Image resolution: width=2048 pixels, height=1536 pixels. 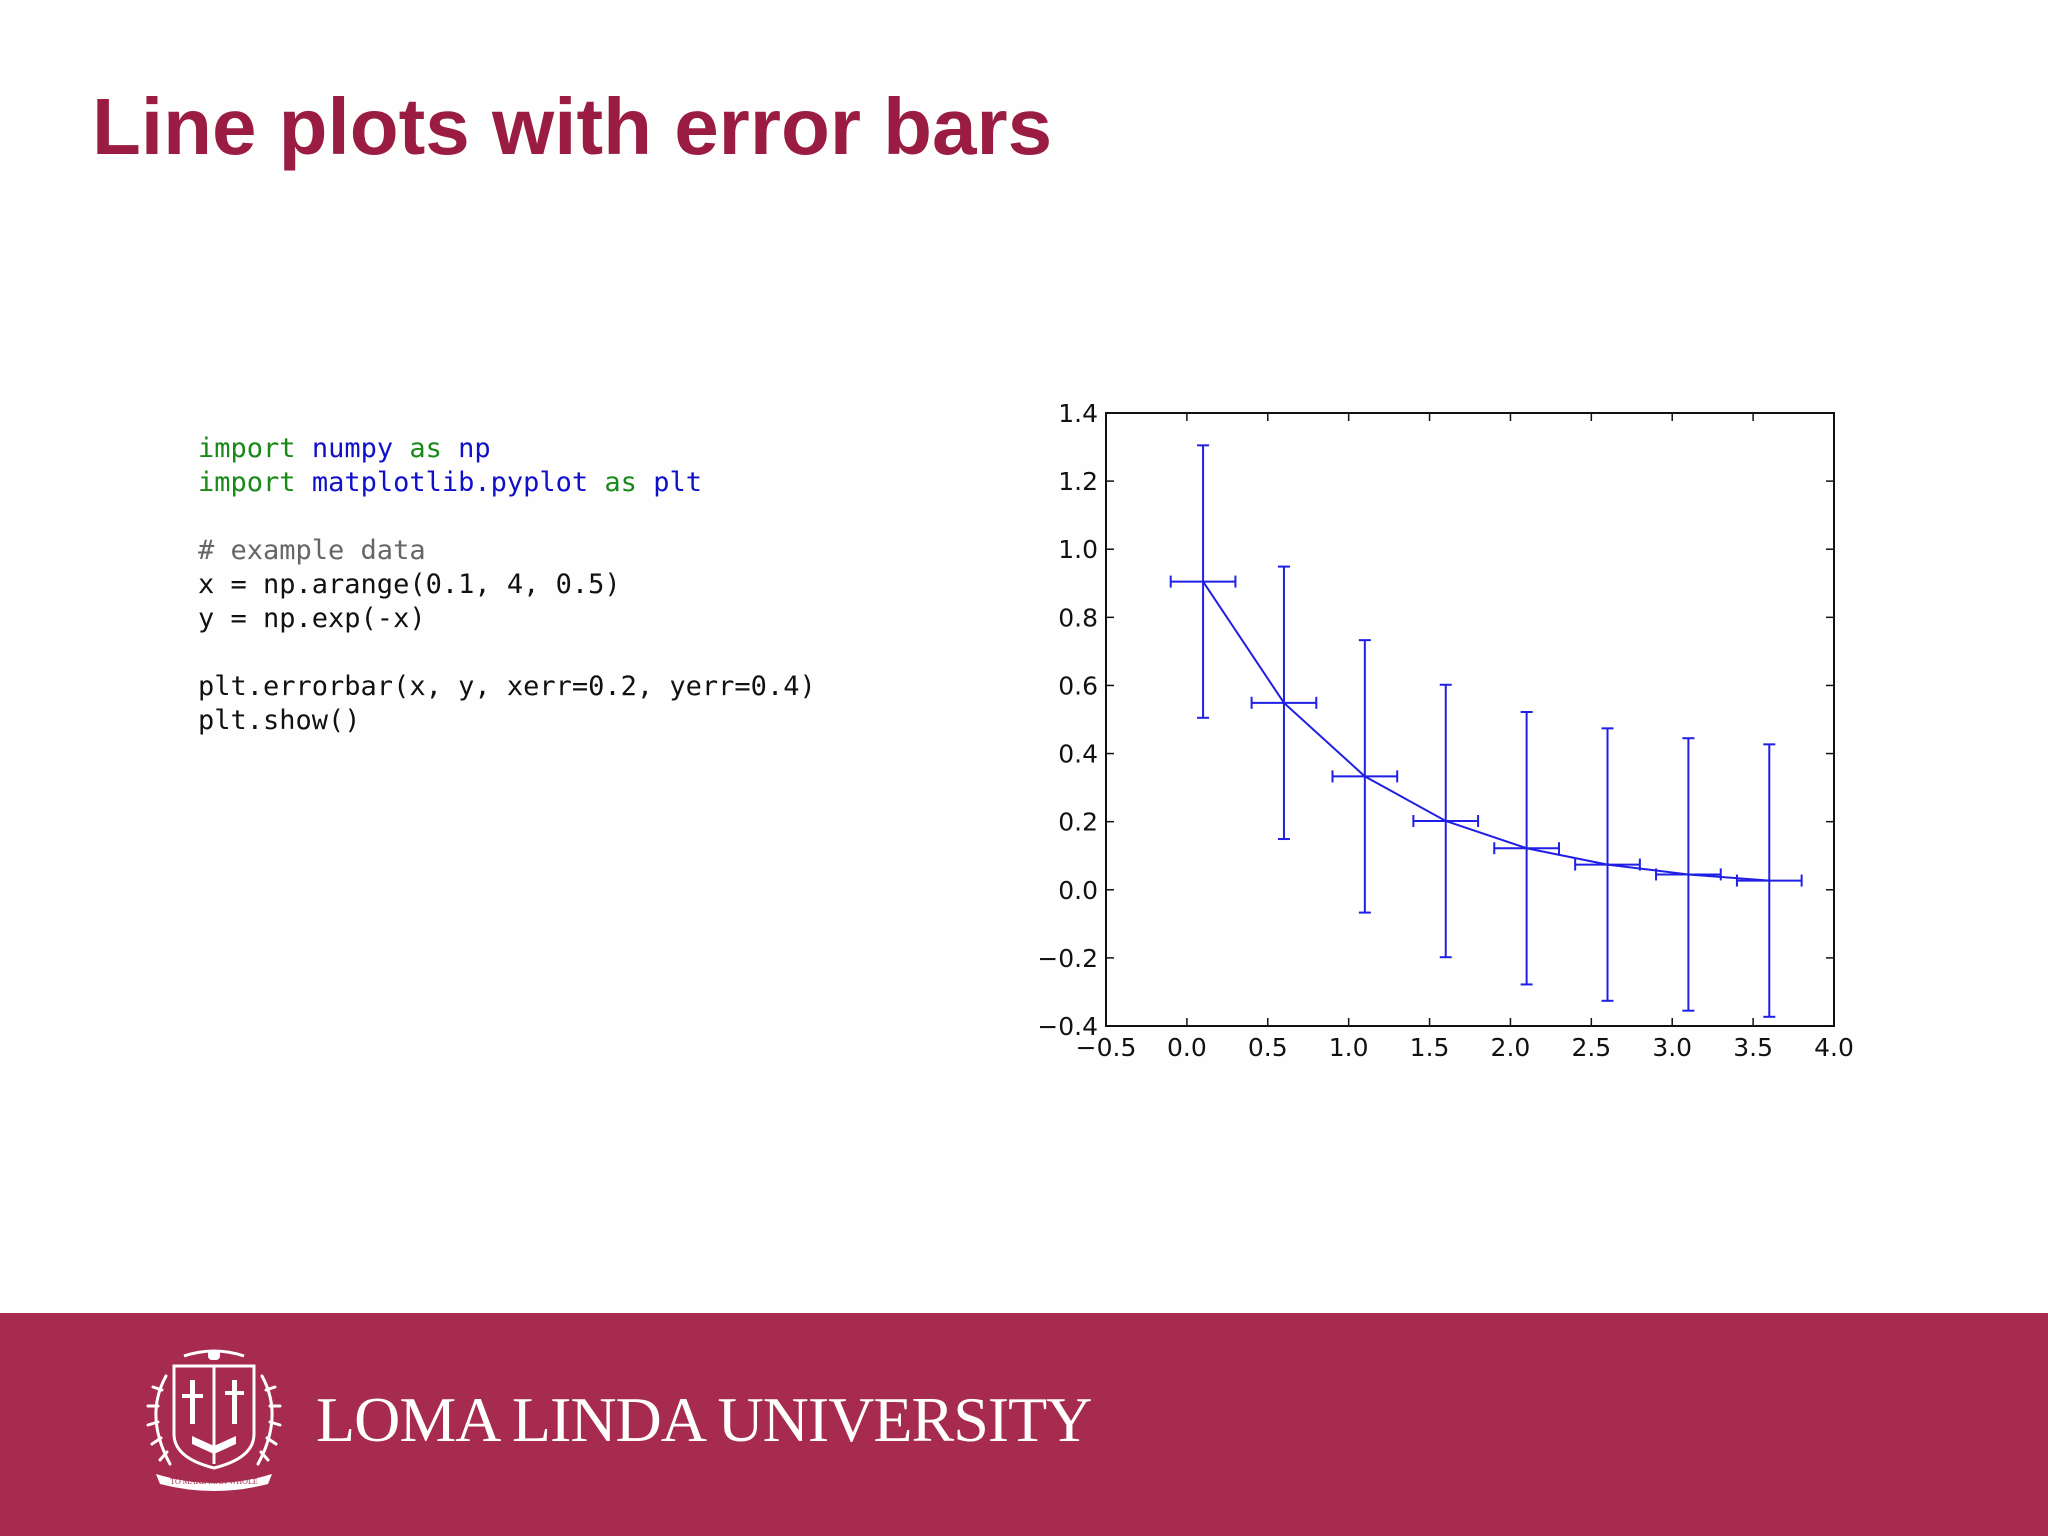 I want to click on x-tick-label: 4.0, so click(x=1834, y=1047).